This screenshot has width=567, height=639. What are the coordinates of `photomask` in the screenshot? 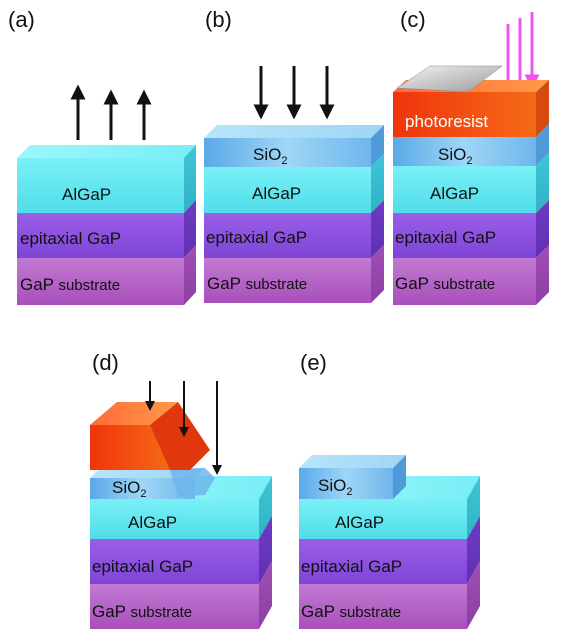 It's located at (449, 79).